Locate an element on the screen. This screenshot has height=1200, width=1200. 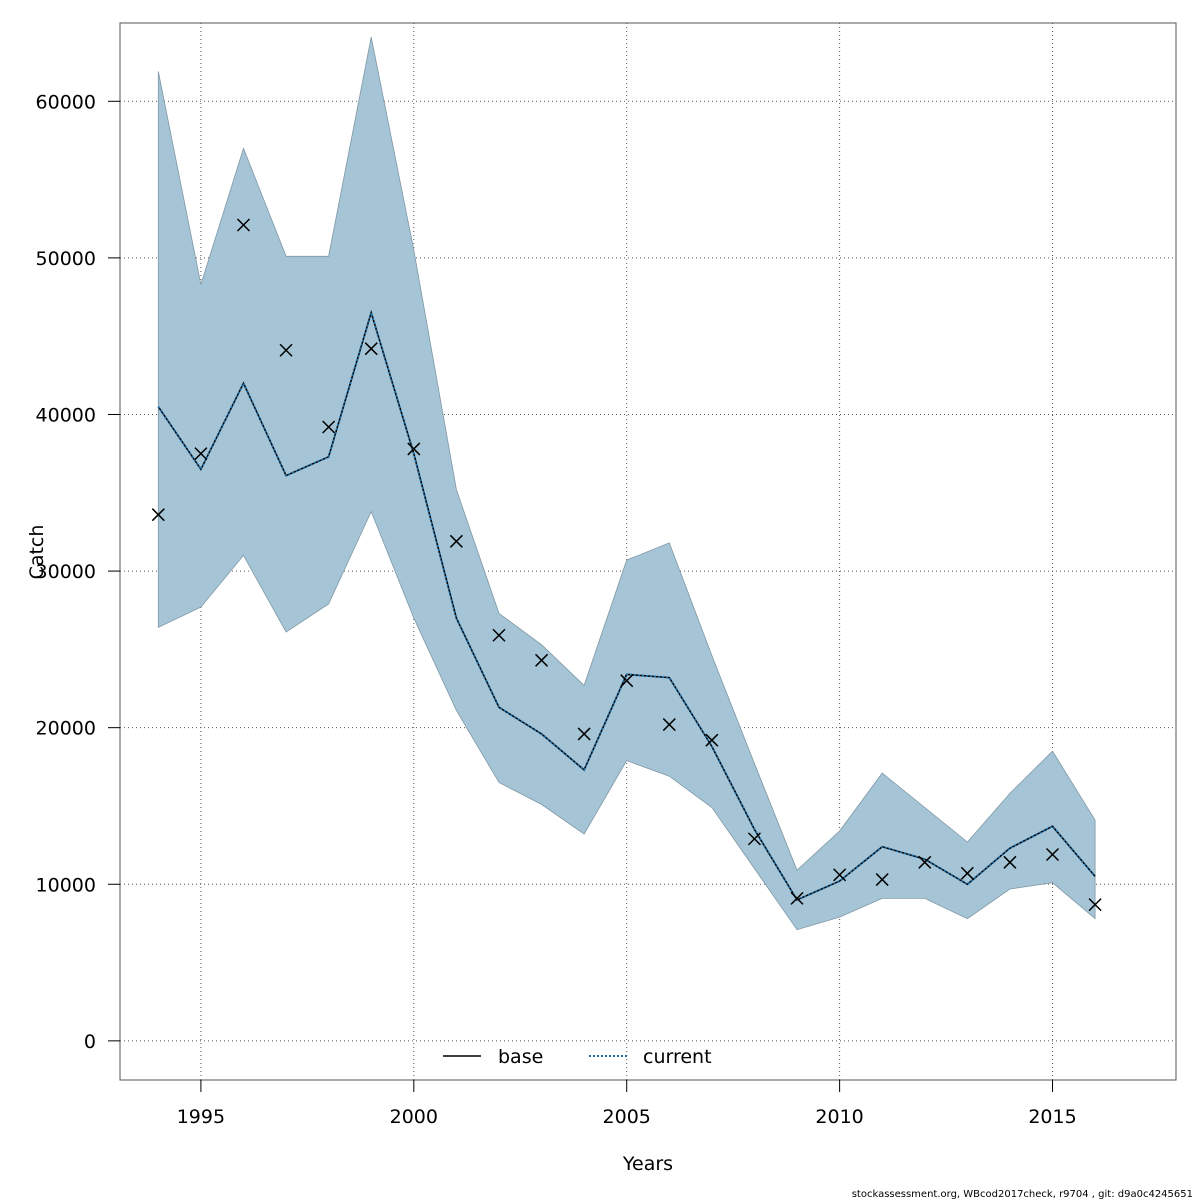
observed-point-1996 is located at coordinates (243, 225).